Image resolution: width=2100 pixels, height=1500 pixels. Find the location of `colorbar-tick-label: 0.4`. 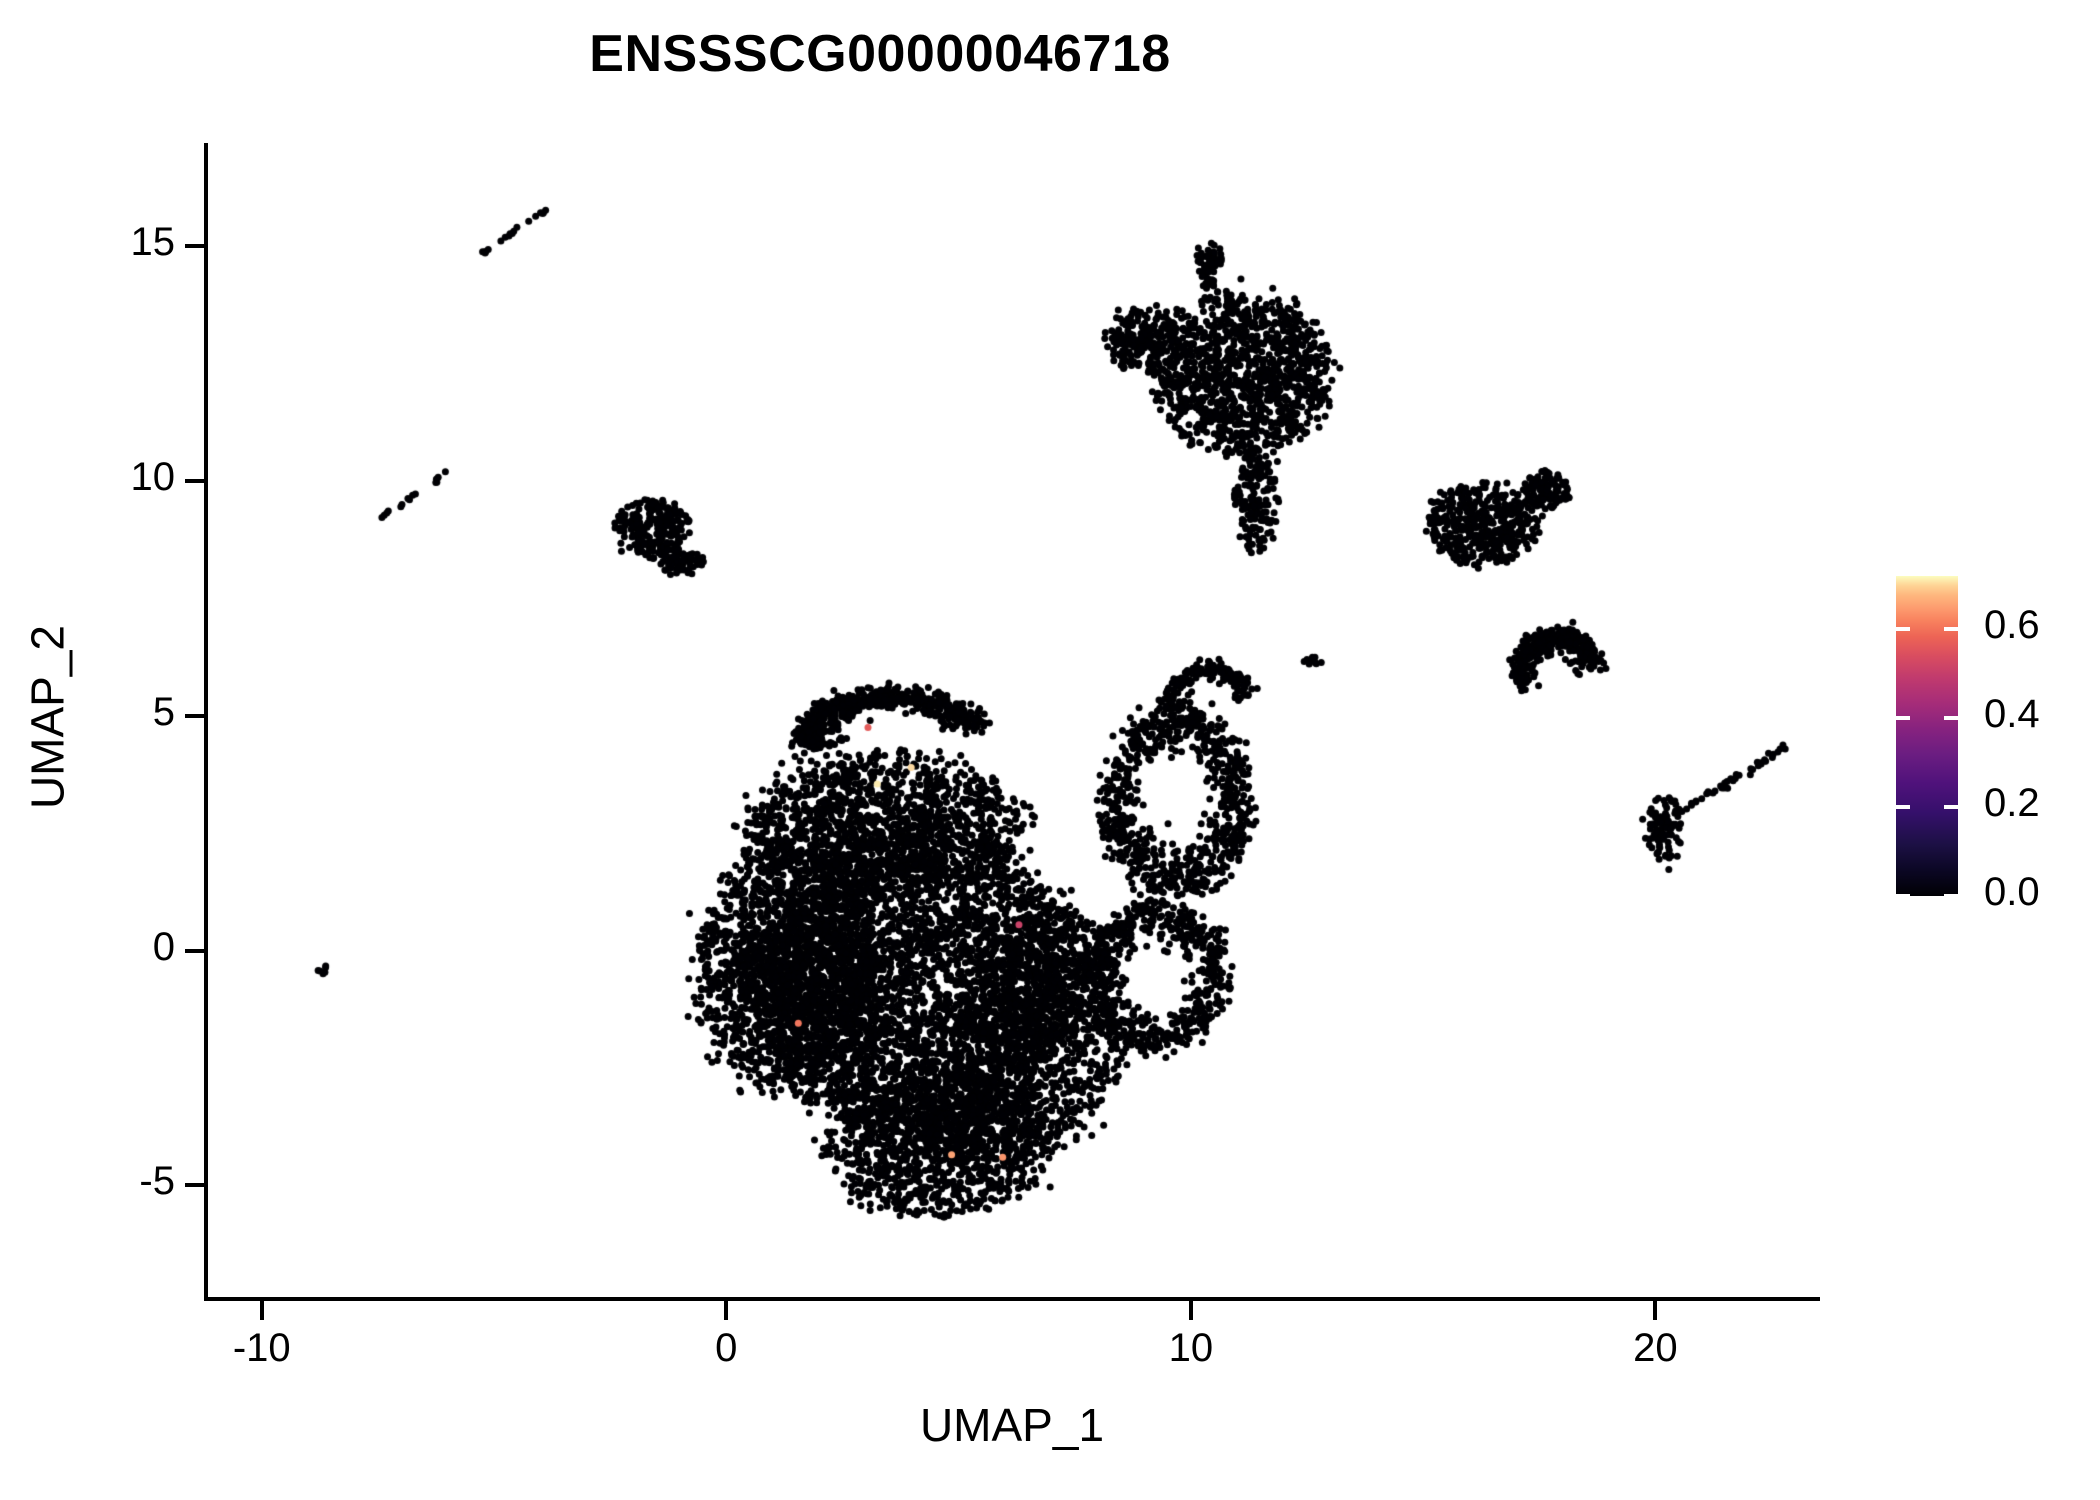

colorbar-tick-label: 0.4 is located at coordinates (2012, 714).